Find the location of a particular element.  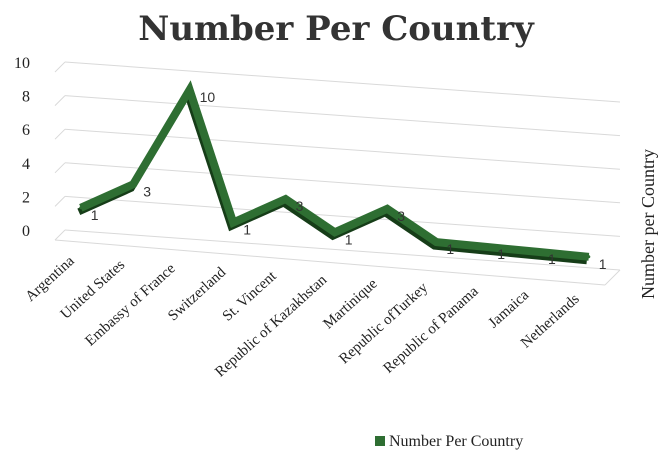

y-axis-ticks: 0 2 4 6 8 10 is located at coordinates (22, 147).